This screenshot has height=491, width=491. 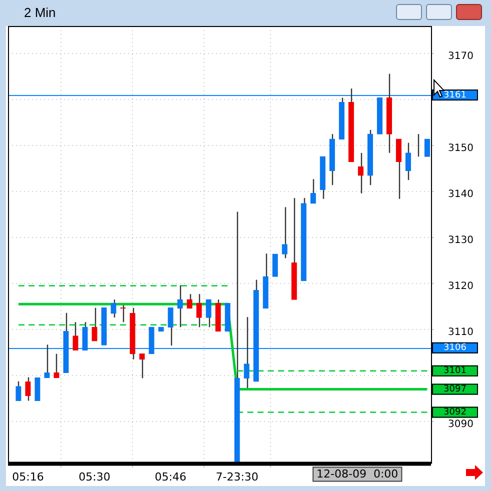 I want to click on x-tick-label: 05:46, so click(x=170, y=477).